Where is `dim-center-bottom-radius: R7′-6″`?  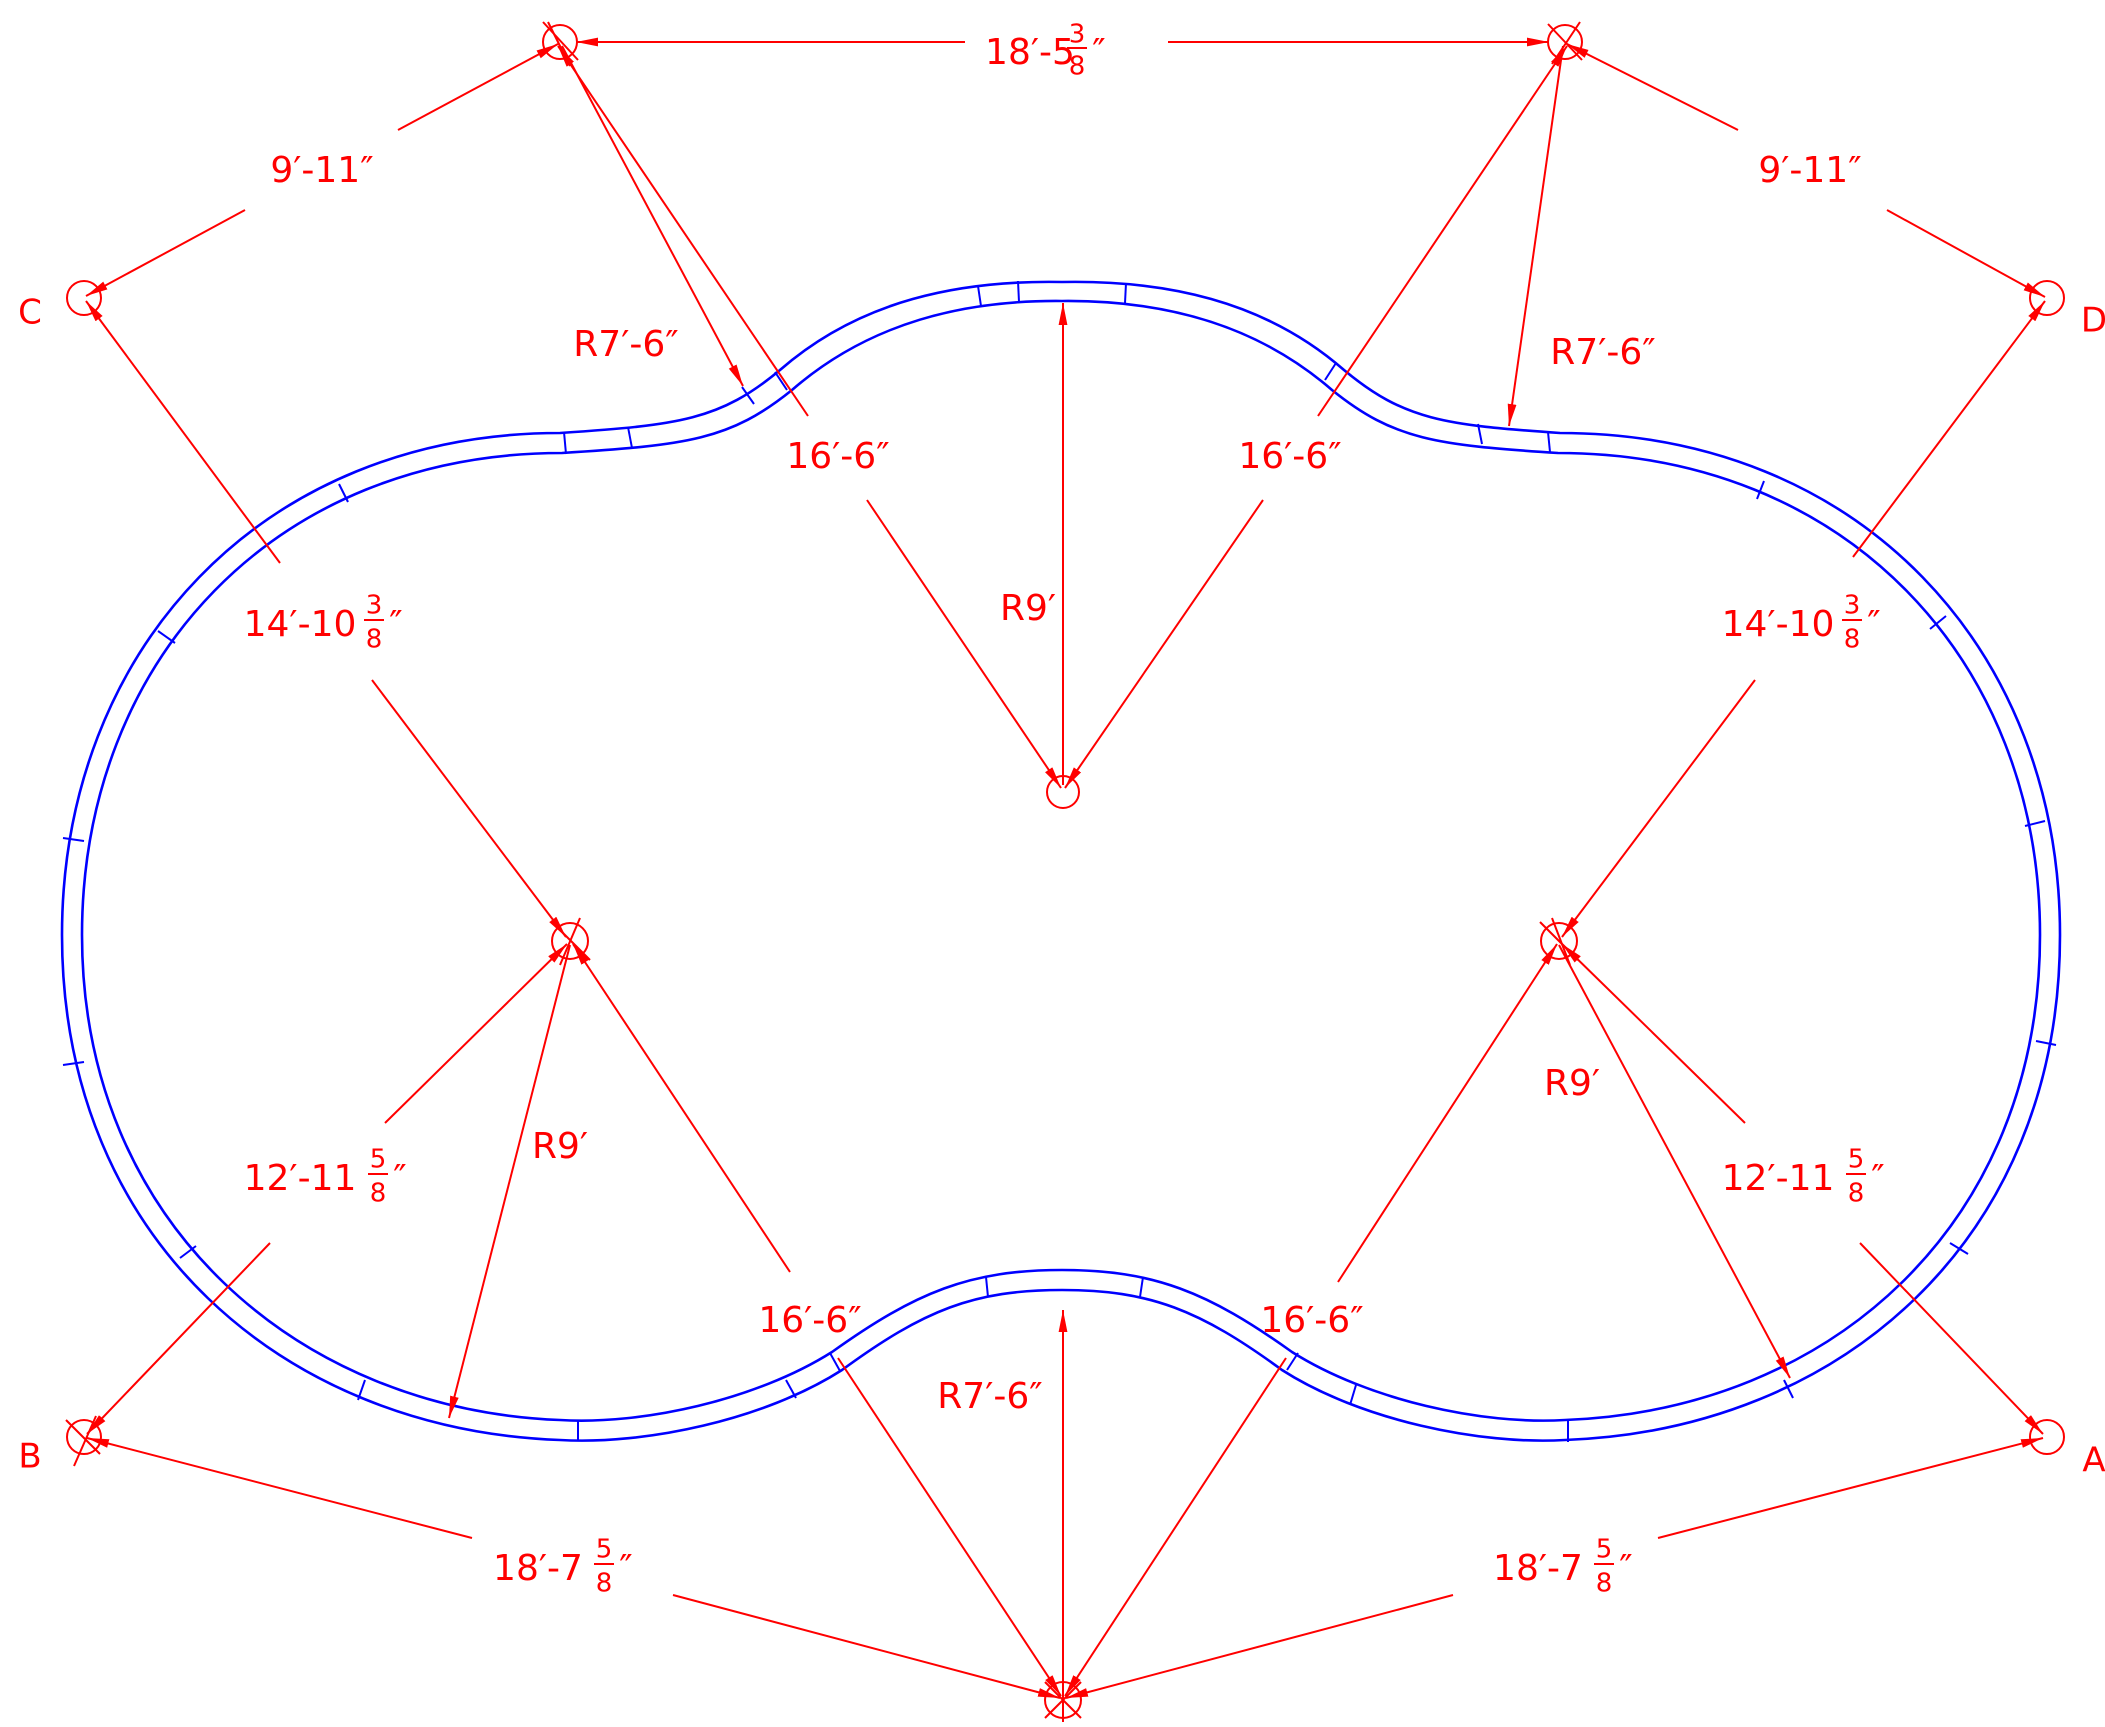 dim-center-bottom-radius: R7′-6″ is located at coordinates (989, 1396).